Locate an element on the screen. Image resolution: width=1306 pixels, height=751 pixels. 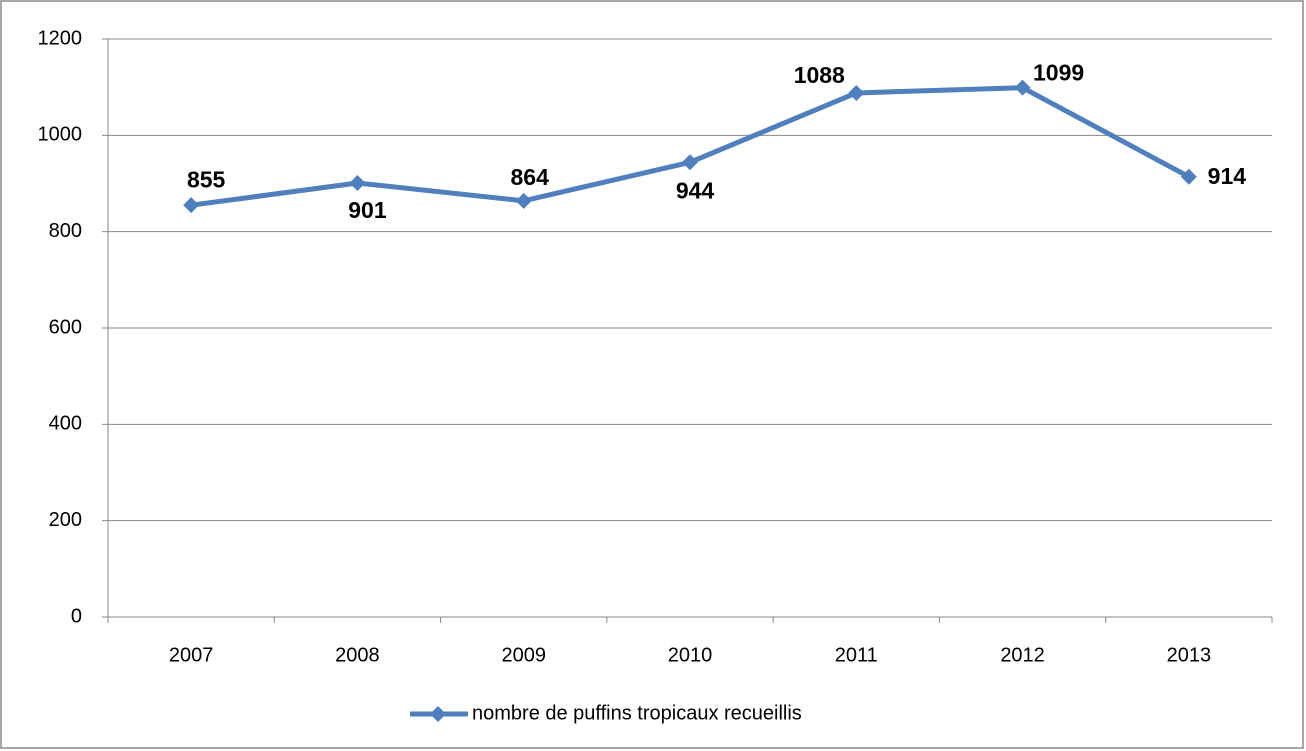
y-tick-label: 200 is located at coordinates (65, 520).